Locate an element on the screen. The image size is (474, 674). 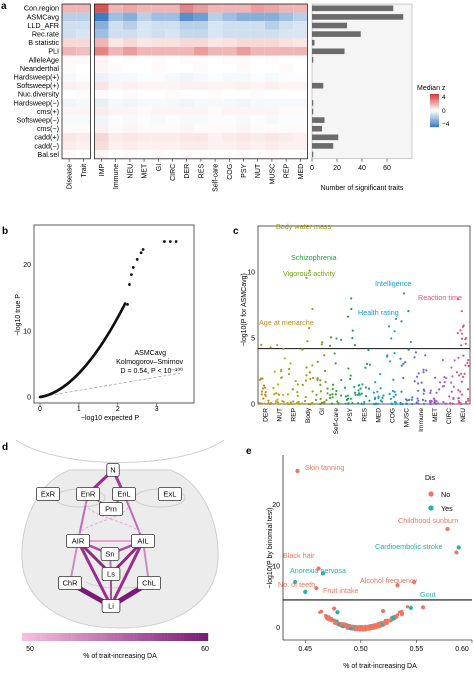
bar-tick-label: 40 is located at coordinates (362, 168).